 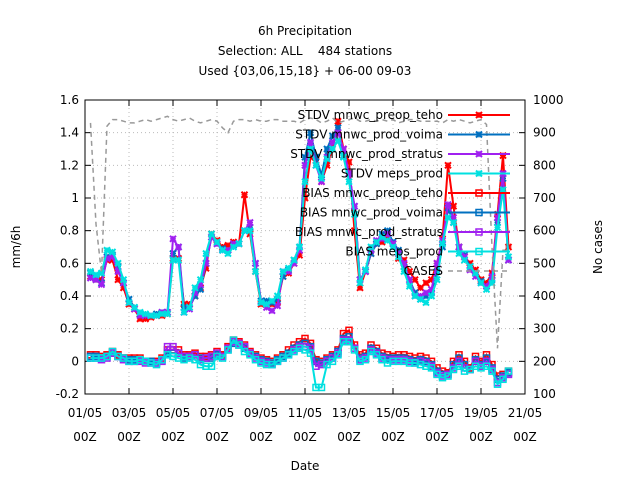 I want to click on legend-label: BIAS mnwc_prod_stratus, so click(x=369, y=232).